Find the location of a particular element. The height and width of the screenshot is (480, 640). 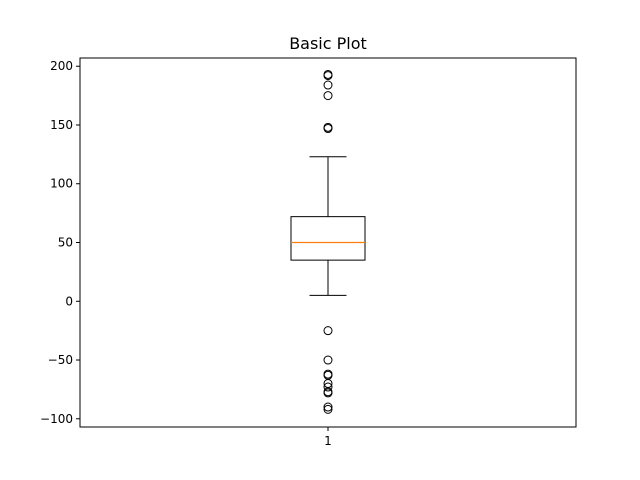

y-tick-label: 50 is located at coordinates (65, 243).